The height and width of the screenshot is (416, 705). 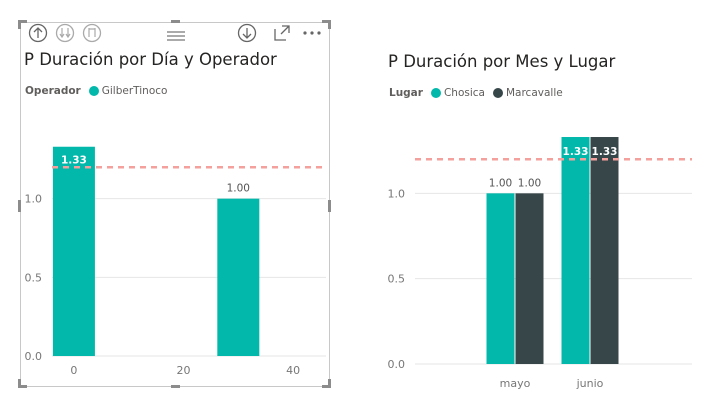 I want to click on x-tick-label: junio, so click(x=590, y=383).